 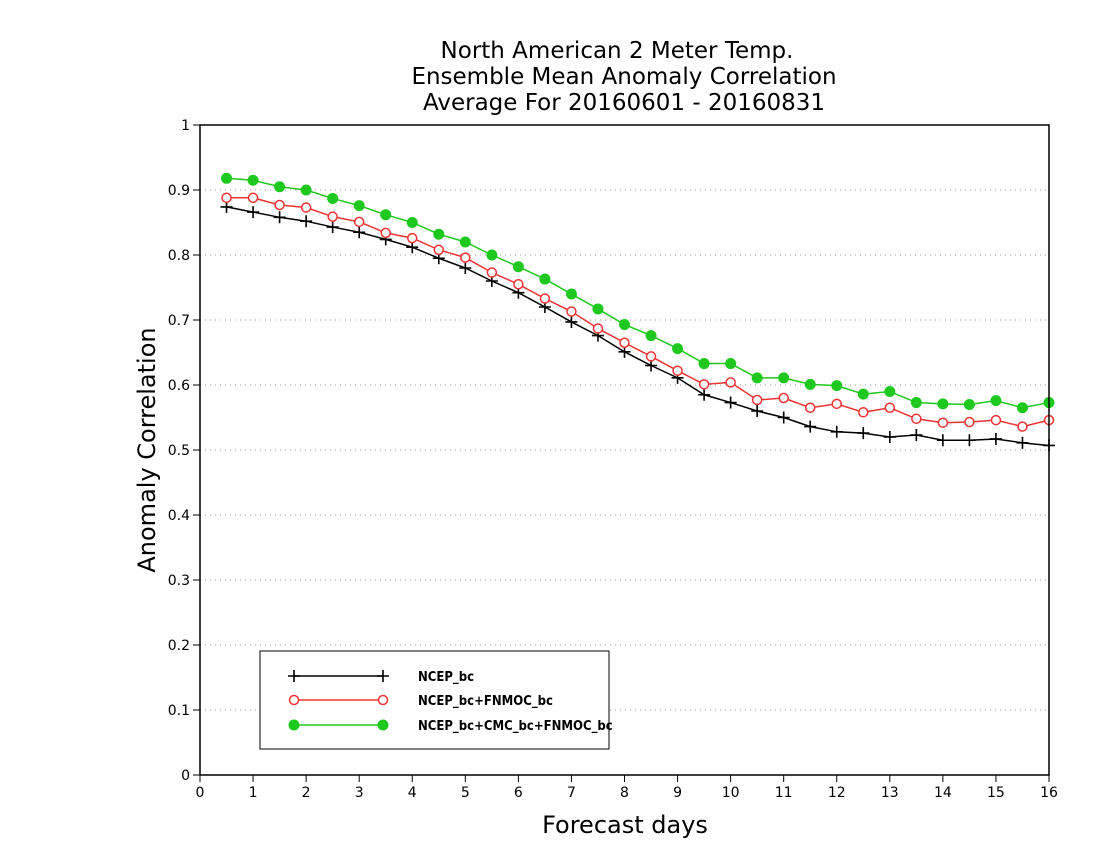 I want to click on y-tick-label: 0.6, so click(x=179, y=386).